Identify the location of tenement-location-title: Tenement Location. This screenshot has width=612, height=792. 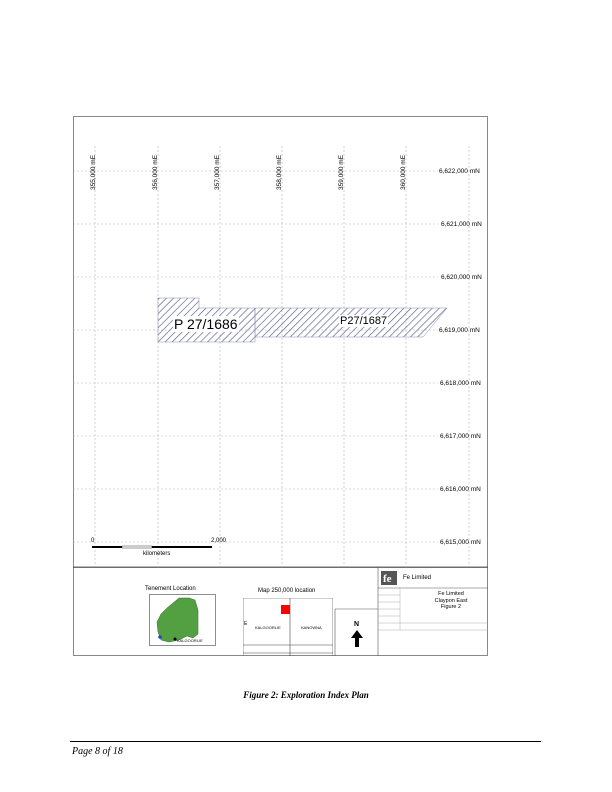
(170, 589).